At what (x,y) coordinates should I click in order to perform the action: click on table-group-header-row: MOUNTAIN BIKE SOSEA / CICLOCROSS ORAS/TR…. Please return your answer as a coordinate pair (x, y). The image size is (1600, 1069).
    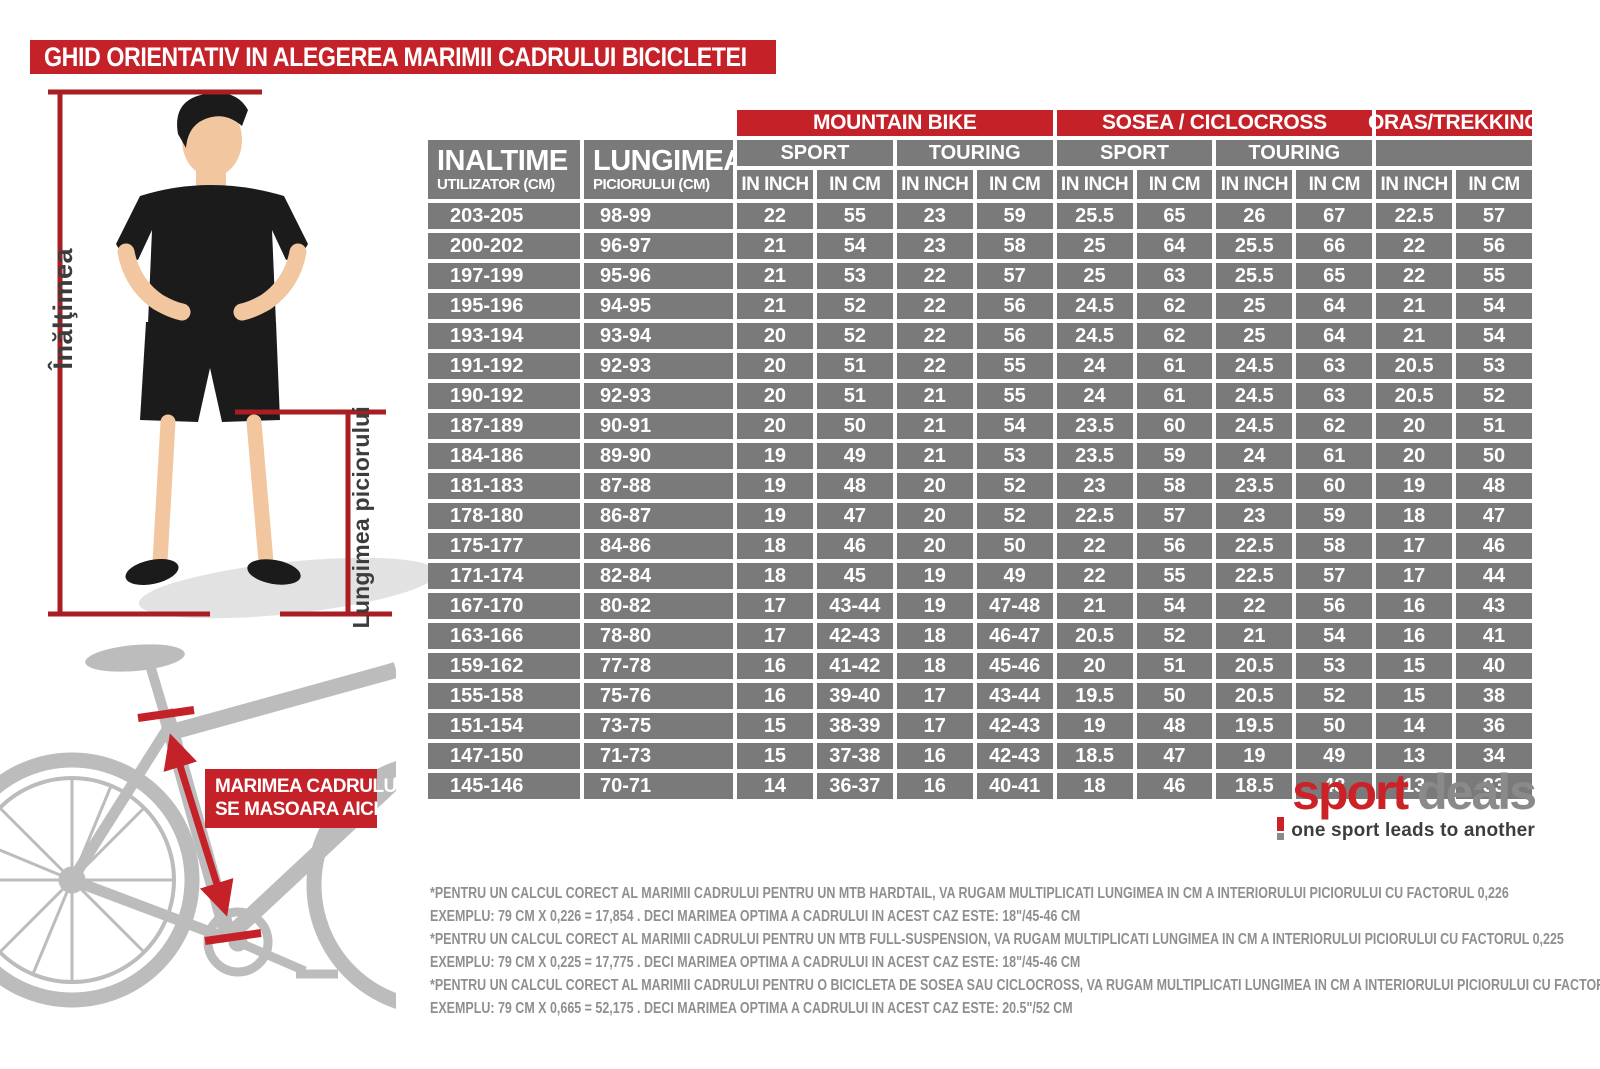
    Looking at the image, I should click on (984, 123).